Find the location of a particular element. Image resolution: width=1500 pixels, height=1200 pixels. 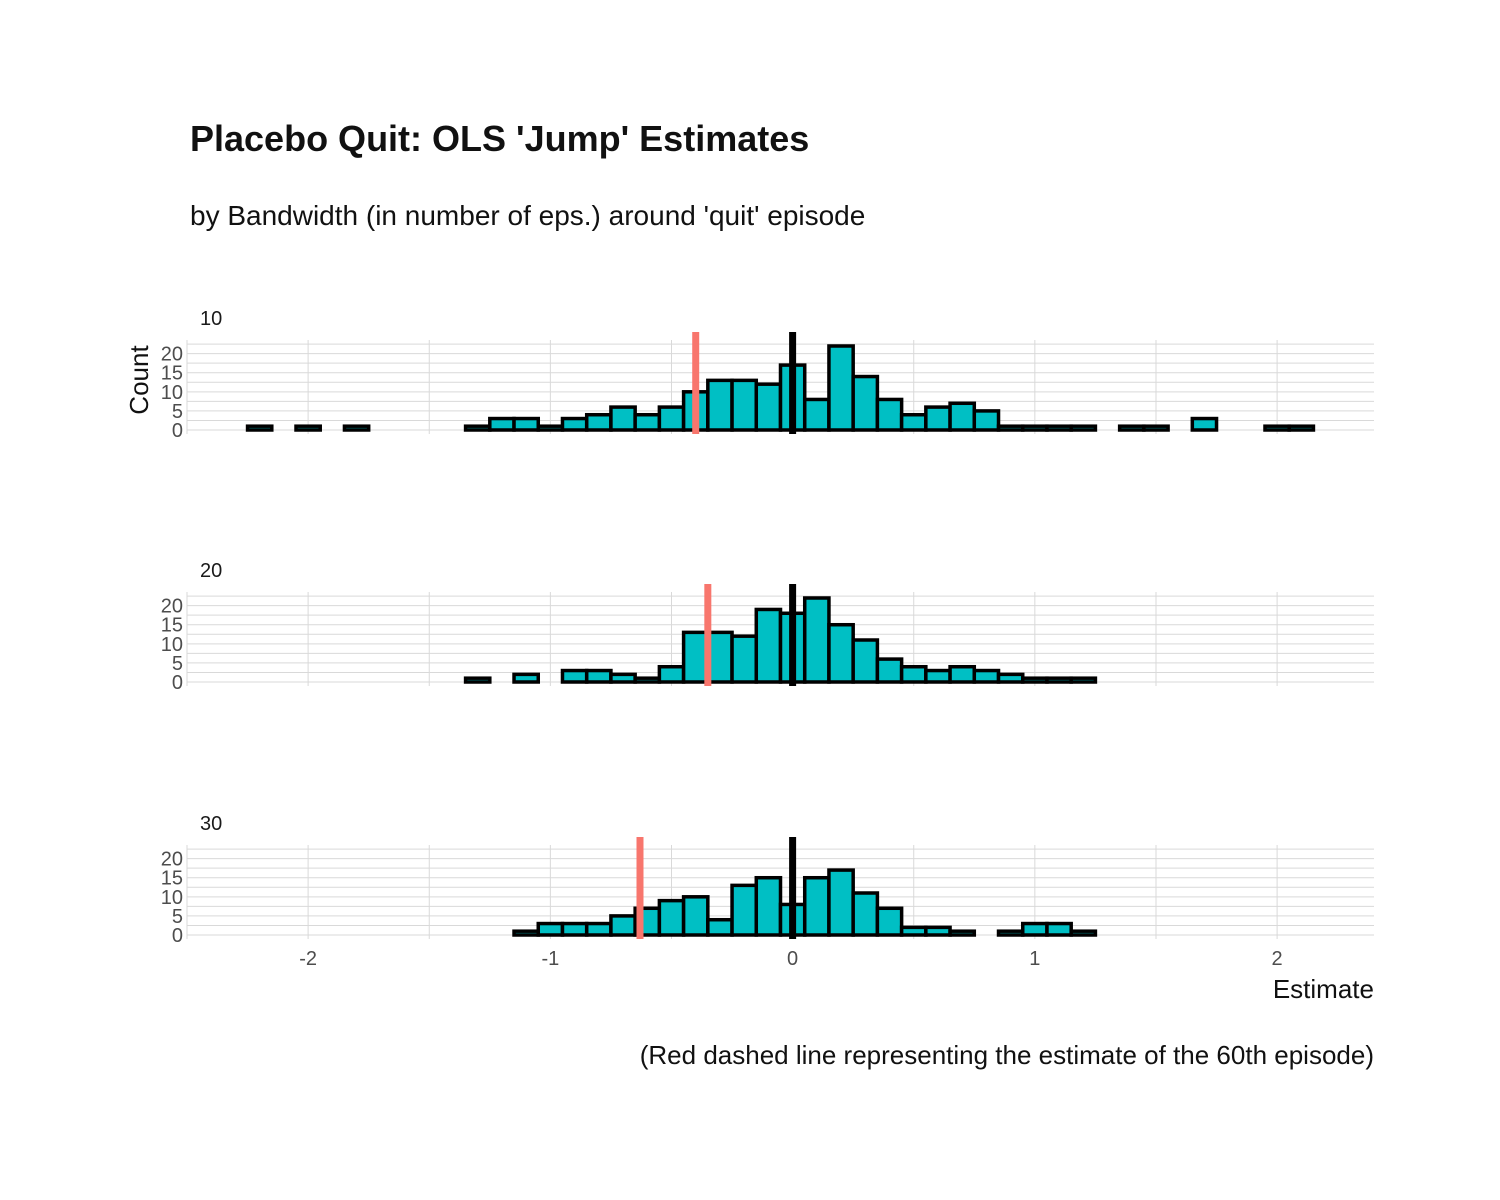

x-tick-label: -1 is located at coordinates (550, 959).